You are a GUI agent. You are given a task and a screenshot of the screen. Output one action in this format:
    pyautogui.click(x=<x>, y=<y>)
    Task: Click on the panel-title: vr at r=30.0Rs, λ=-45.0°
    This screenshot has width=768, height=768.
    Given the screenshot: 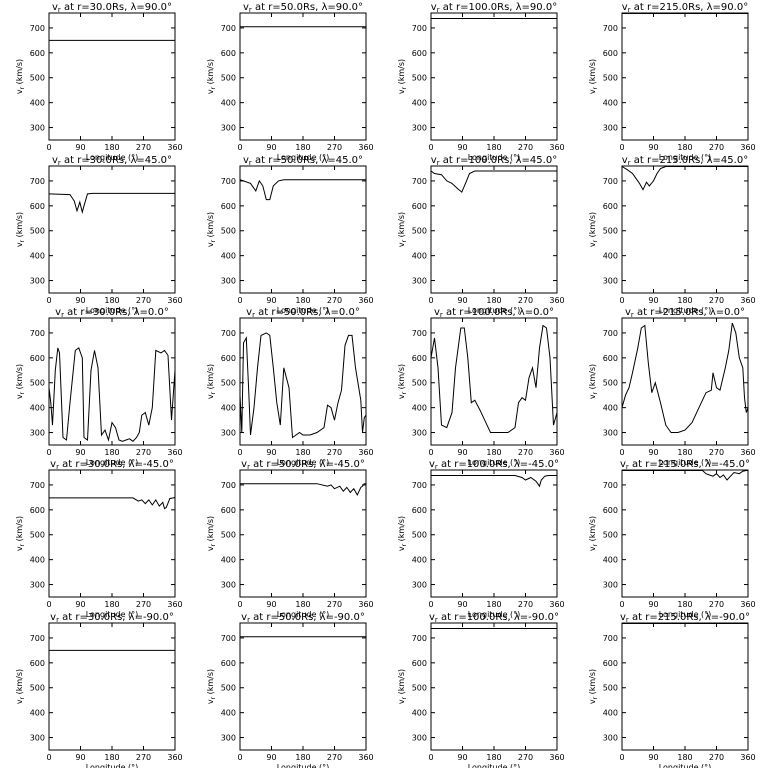 What is the action you would take?
    pyautogui.click(x=112, y=465)
    